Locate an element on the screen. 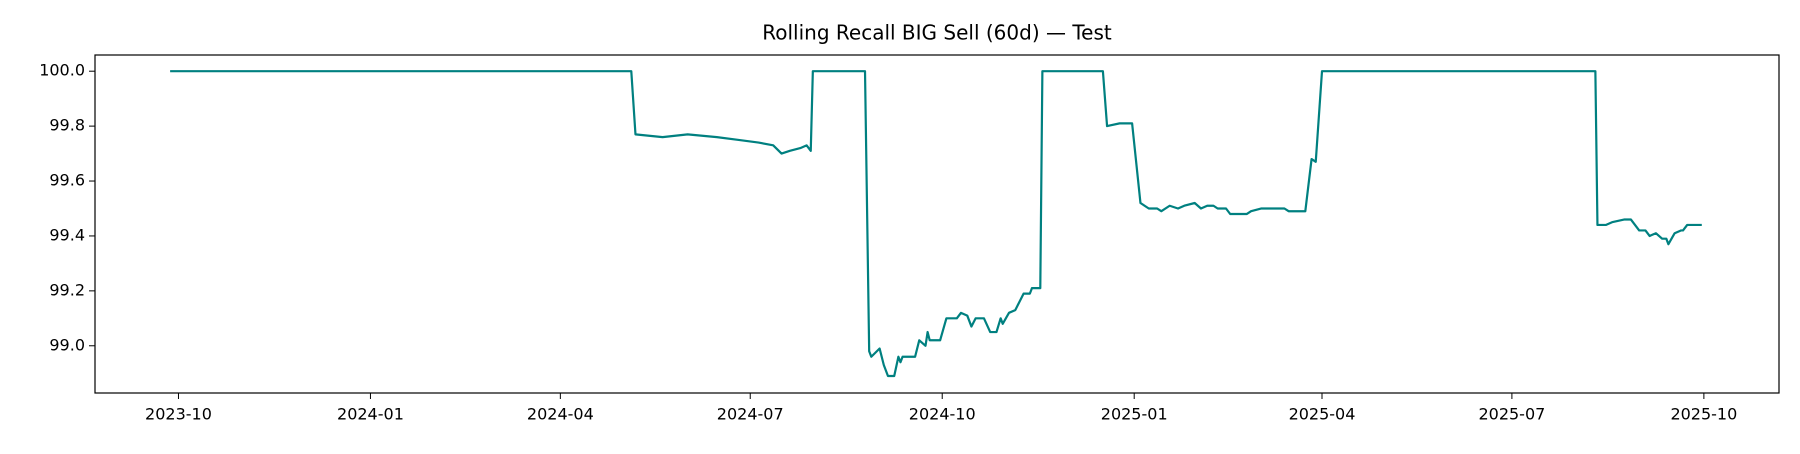 The width and height of the screenshot is (1800, 454). y-tick-label: 99.8 is located at coordinates (67, 125).